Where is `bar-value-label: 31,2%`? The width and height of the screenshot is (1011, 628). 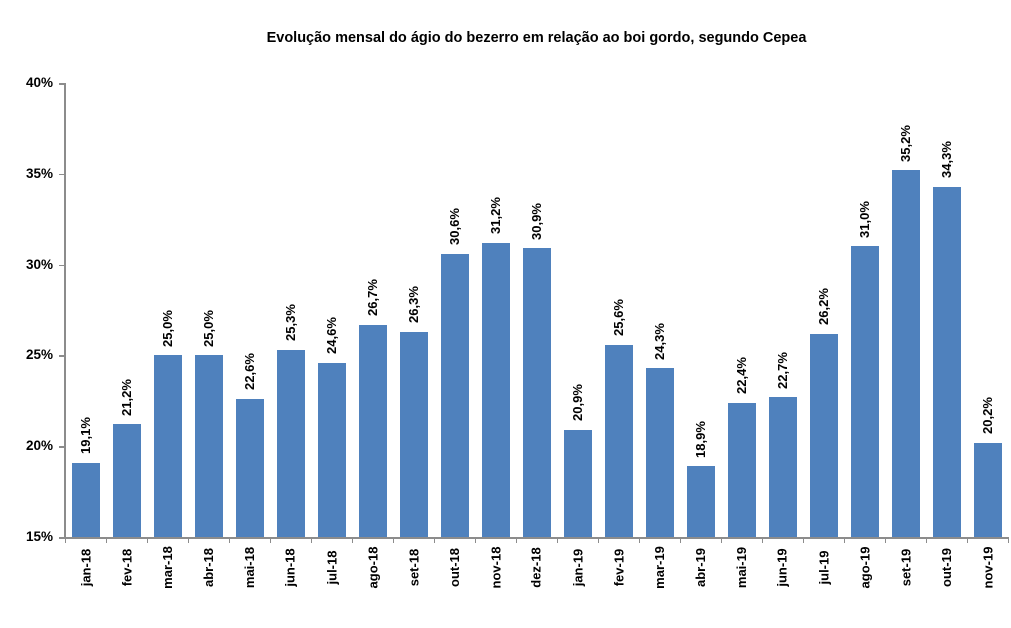 bar-value-label: 31,2% is located at coordinates (496, 216).